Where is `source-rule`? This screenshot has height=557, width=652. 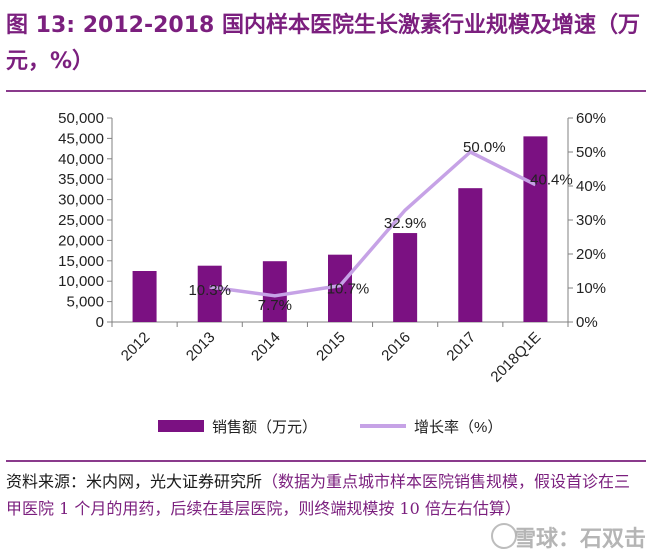
source-rule is located at coordinates (326, 461).